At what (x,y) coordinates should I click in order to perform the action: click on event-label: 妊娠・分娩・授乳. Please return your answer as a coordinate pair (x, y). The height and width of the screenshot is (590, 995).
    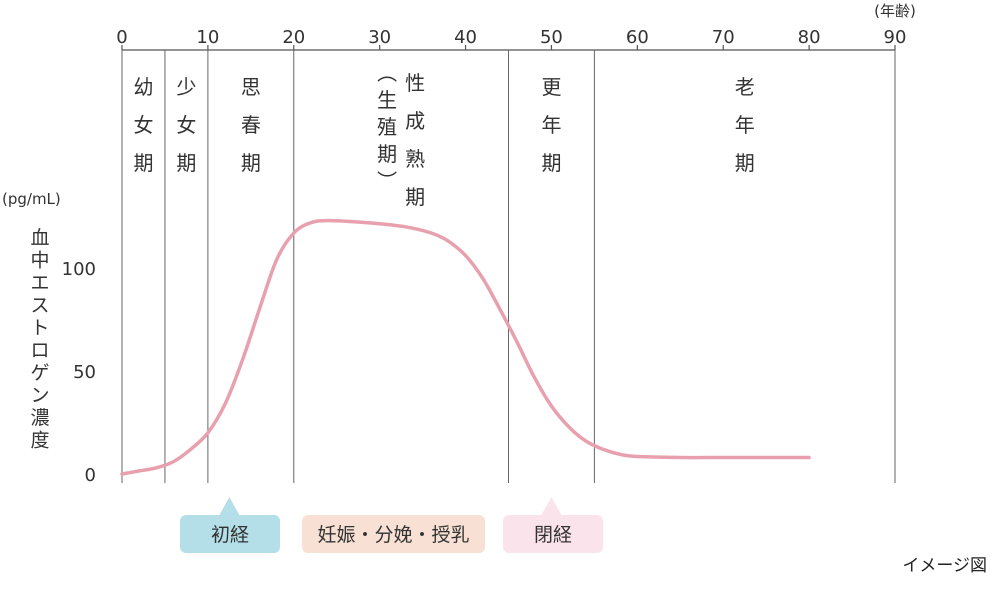
    Looking at the image, I should click on (393, 535).